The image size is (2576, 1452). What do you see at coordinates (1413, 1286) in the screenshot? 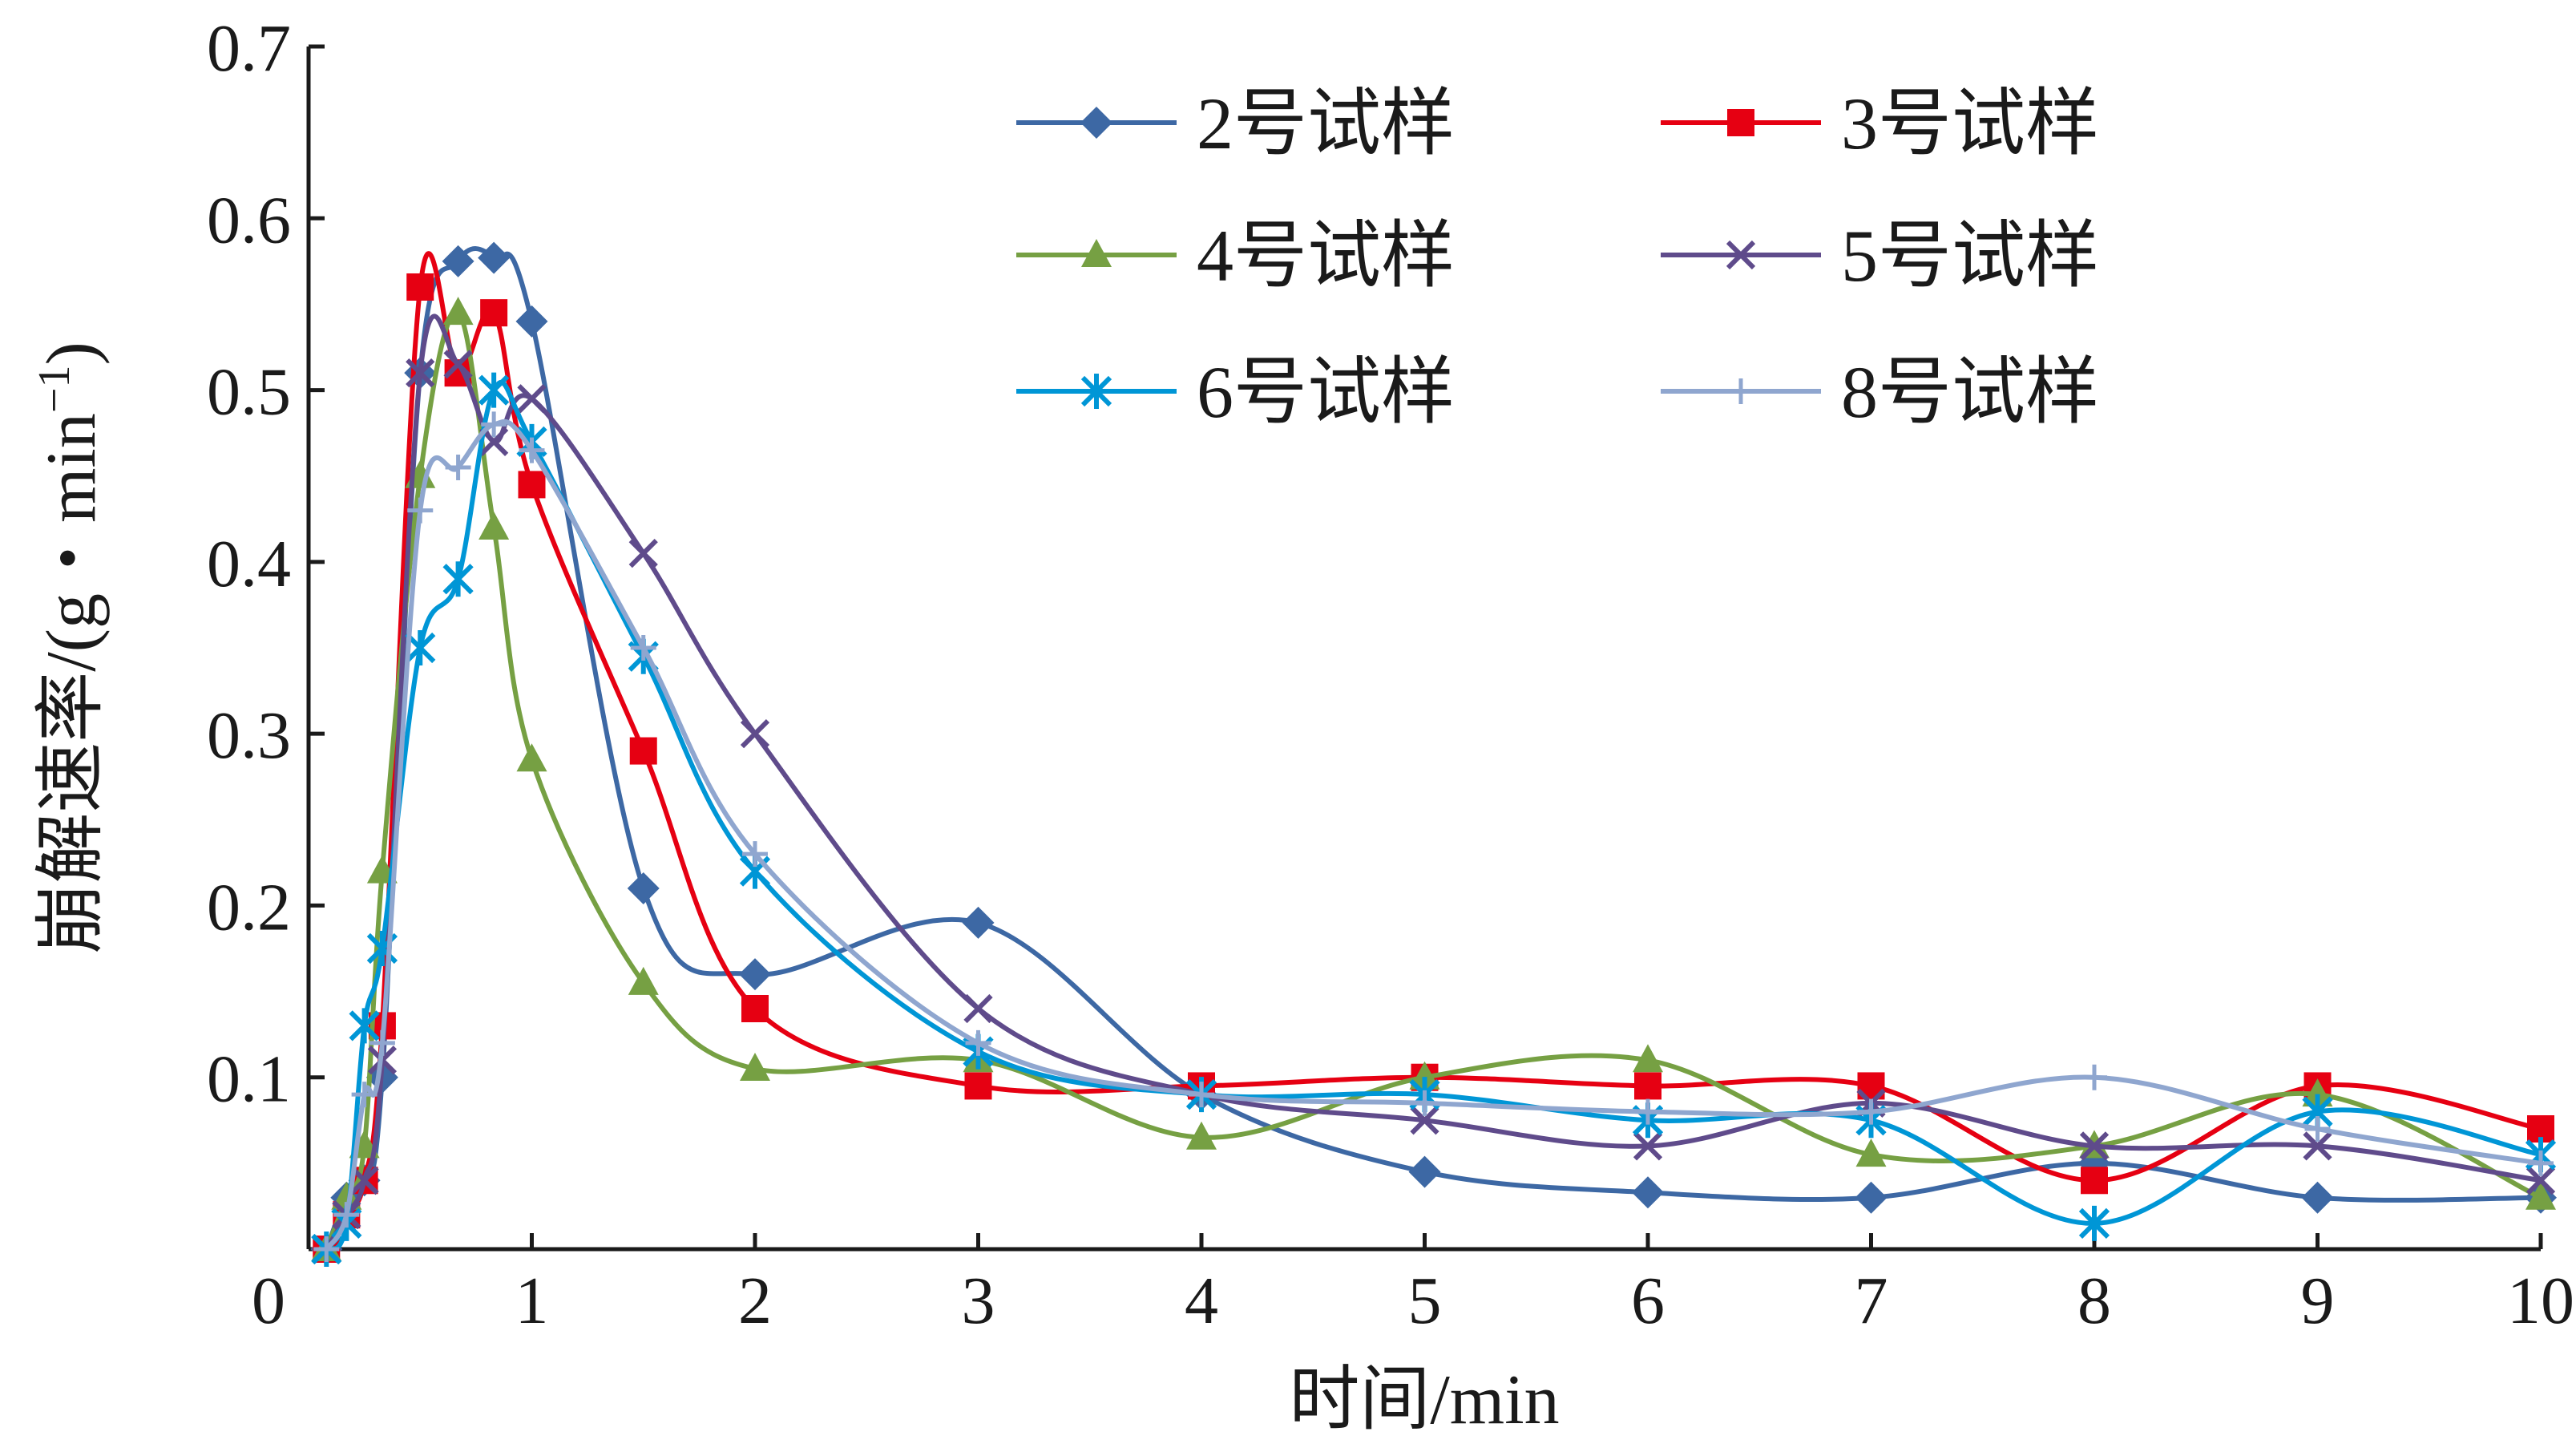
I see `x-ticks: 0 1 2 3 4 5 6 7 8 9 10` at bounding box center [1413, 1286].